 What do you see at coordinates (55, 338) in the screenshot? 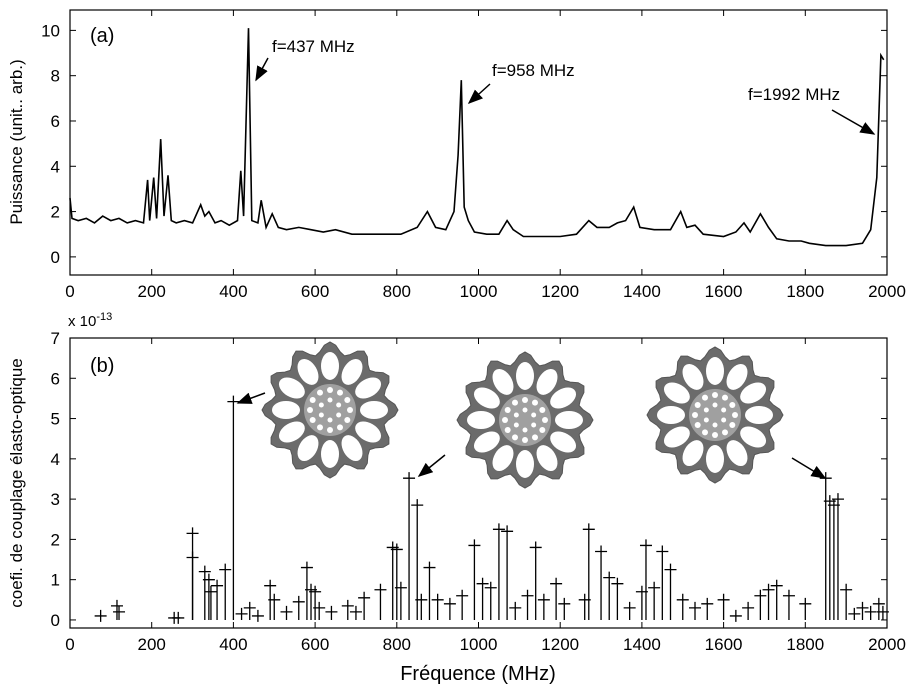
I see `y-tick-label: 7` at bounding box center [55, 338].